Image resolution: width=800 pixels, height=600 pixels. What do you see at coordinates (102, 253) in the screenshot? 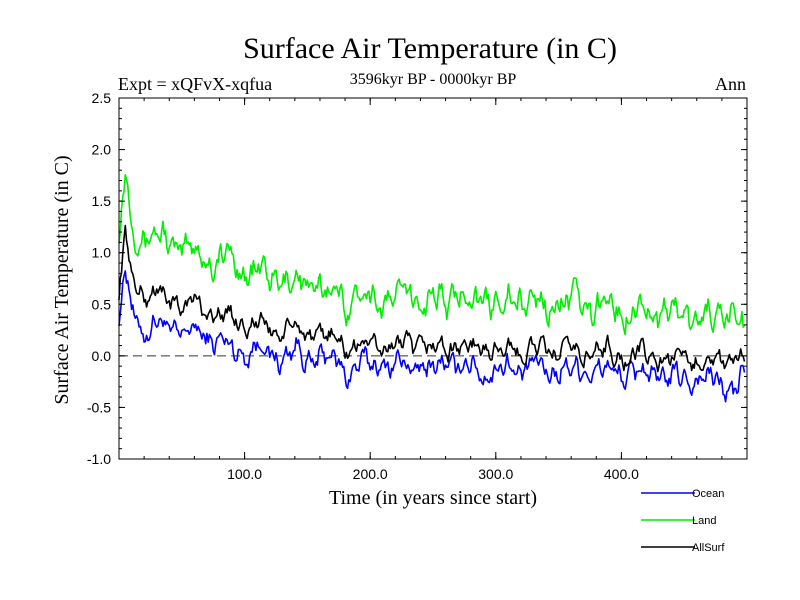
I see `y-tick-label: 1.0` at bounding box center [102, 253].